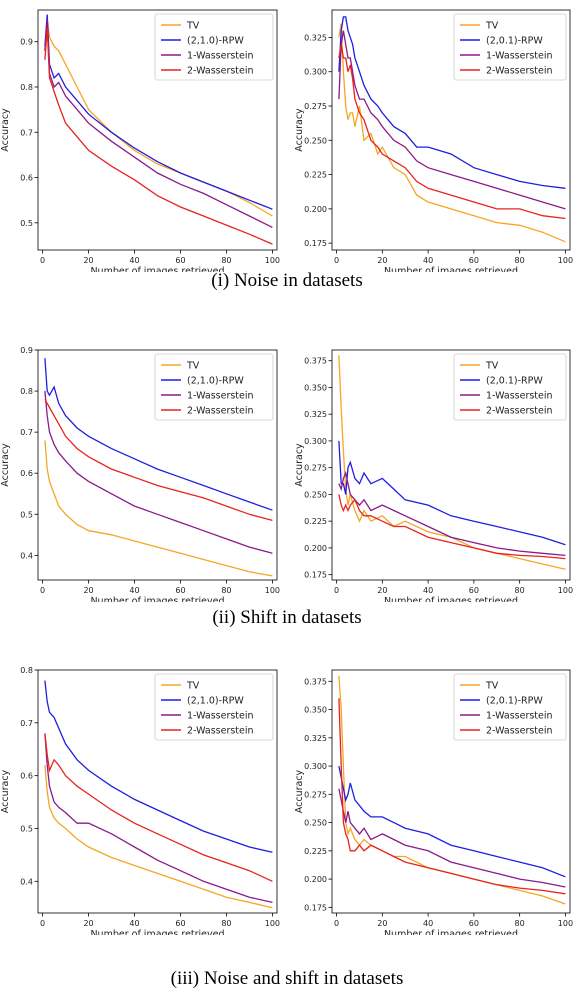 This screenshot has width=574, height=1002. Describe the element at coordinates (158, 837) in the screenshot. I see `series-line-tv` at that location.